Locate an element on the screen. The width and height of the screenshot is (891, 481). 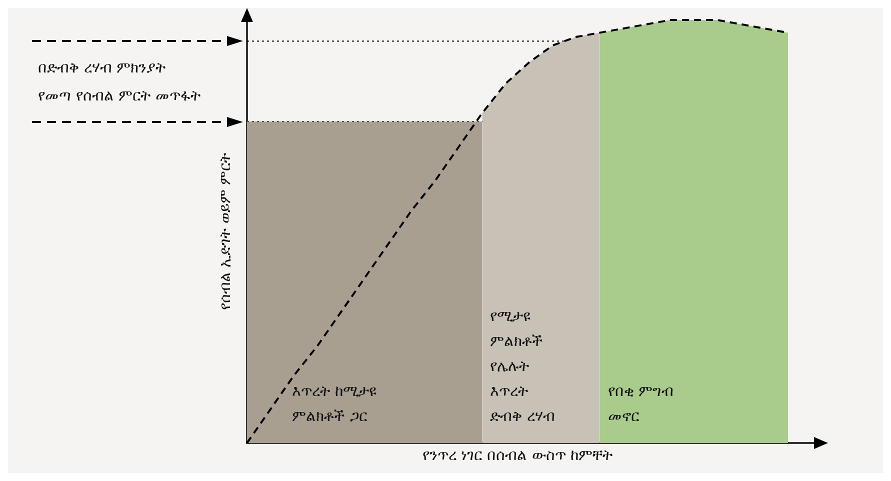
y-axis-title: የሰብል ኢድገት ወይም ምርት is located at coordinates (225, 231).